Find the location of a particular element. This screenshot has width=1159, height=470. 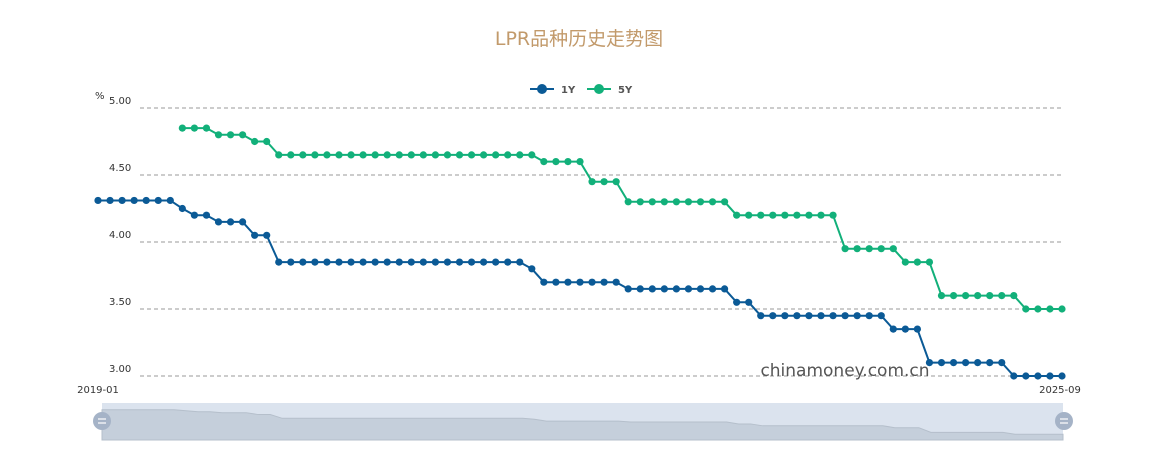

zoom-handle-right is located at coordinates (1064, 421).